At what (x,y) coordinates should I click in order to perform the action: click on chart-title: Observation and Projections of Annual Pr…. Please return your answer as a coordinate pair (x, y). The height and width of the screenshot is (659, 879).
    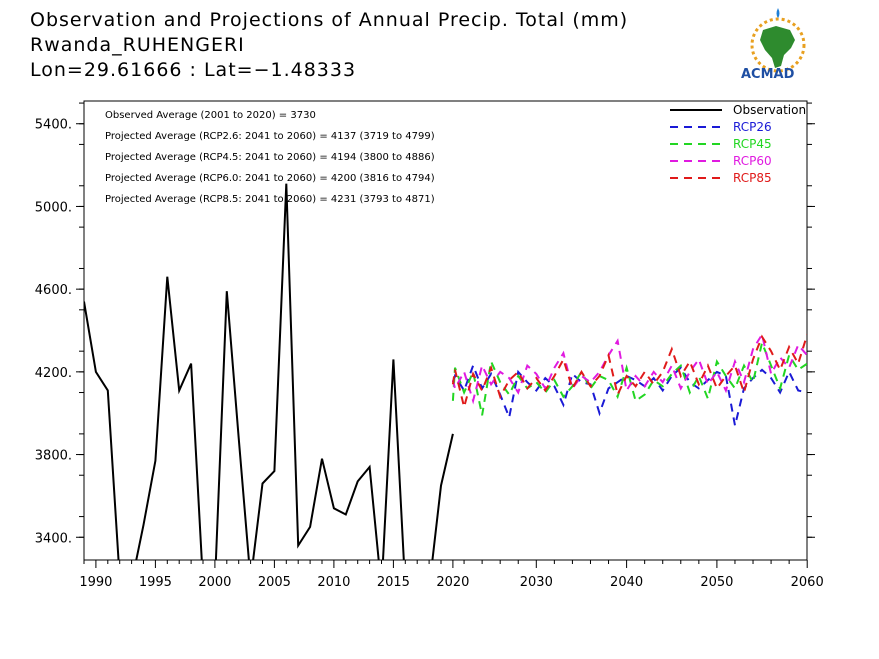
    Looking at the image, I should click on (329, 20).